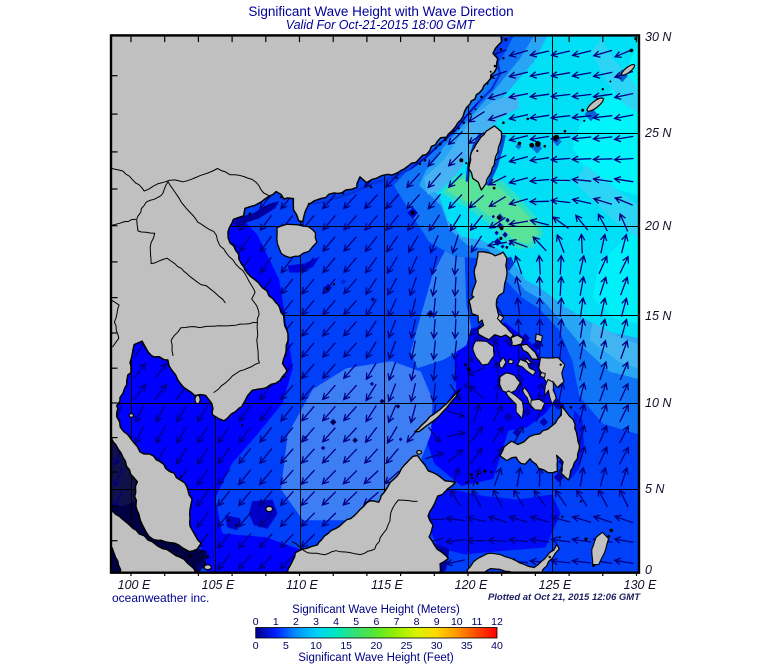 The width and height of the screenshot is (775, 670). What do you see at coordinates (376, 622) in the screenshot?
I see `svg-text: 6` at bounding box center [376, 622].